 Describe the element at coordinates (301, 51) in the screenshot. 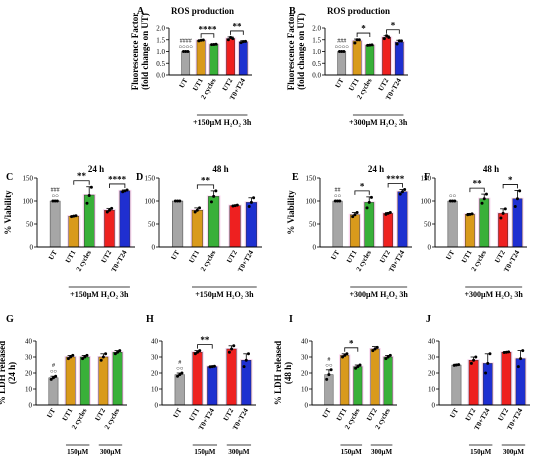

I see `y-axis-label: (fold change on UT)` at that location.